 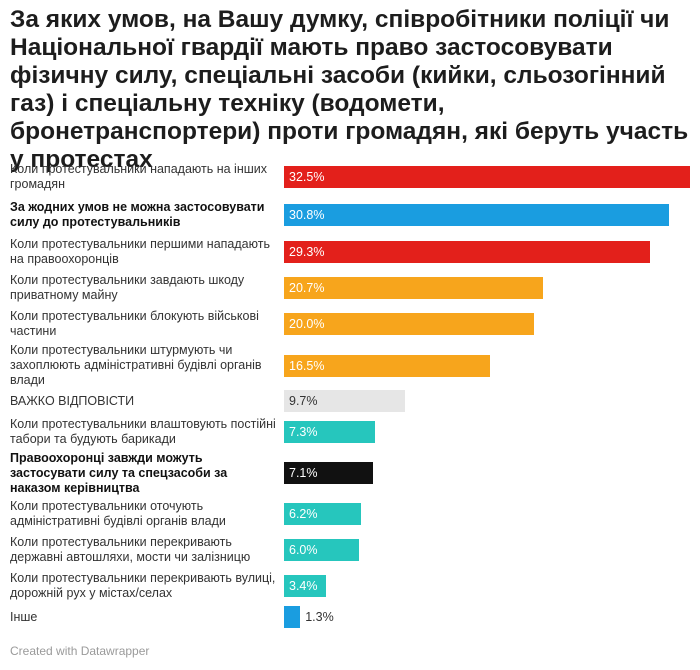 What do you see at coordinates (303, 550) in the screenshot?
I see `value-label: 6.0%` at bounding box center [303, 550].